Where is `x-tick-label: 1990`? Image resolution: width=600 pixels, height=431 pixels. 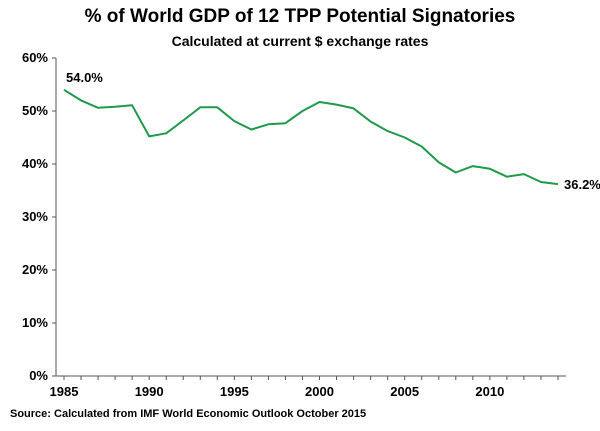
x-tick-label: 1990 is located at coordinates (149, 391).